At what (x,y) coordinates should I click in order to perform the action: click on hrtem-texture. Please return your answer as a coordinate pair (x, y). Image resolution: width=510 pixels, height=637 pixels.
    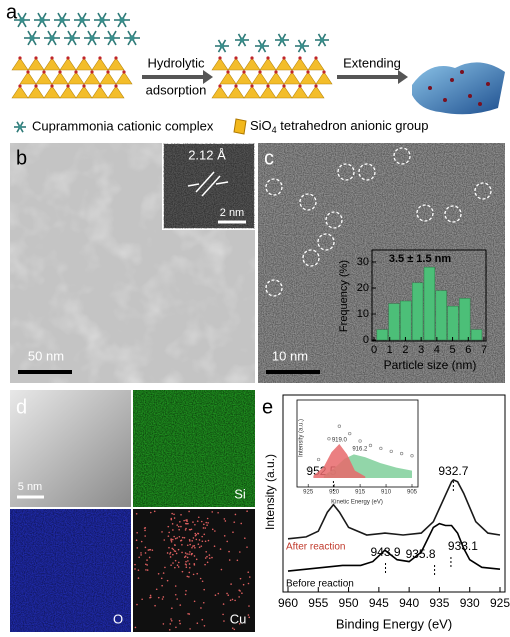
    Looking at the image, I should click on (209, 186).